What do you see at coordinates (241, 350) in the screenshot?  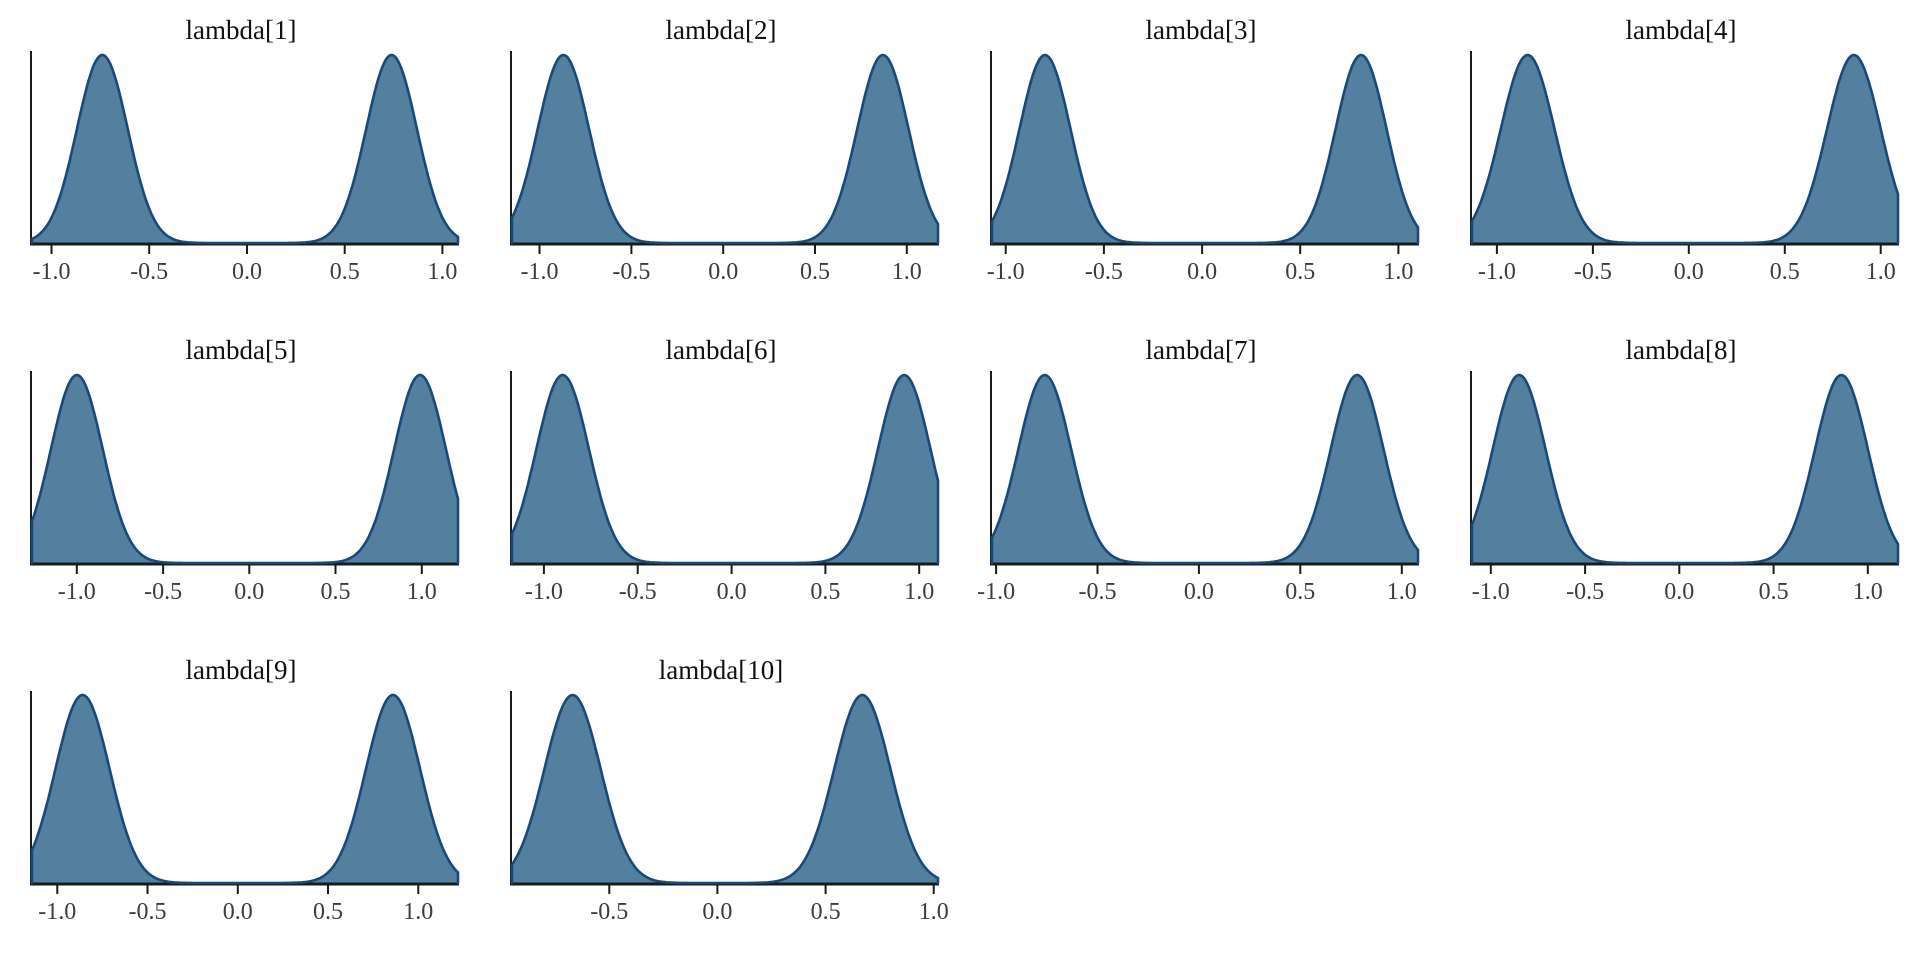 I see `plot-title: lambda[5]` at bounding box center [241, 350].